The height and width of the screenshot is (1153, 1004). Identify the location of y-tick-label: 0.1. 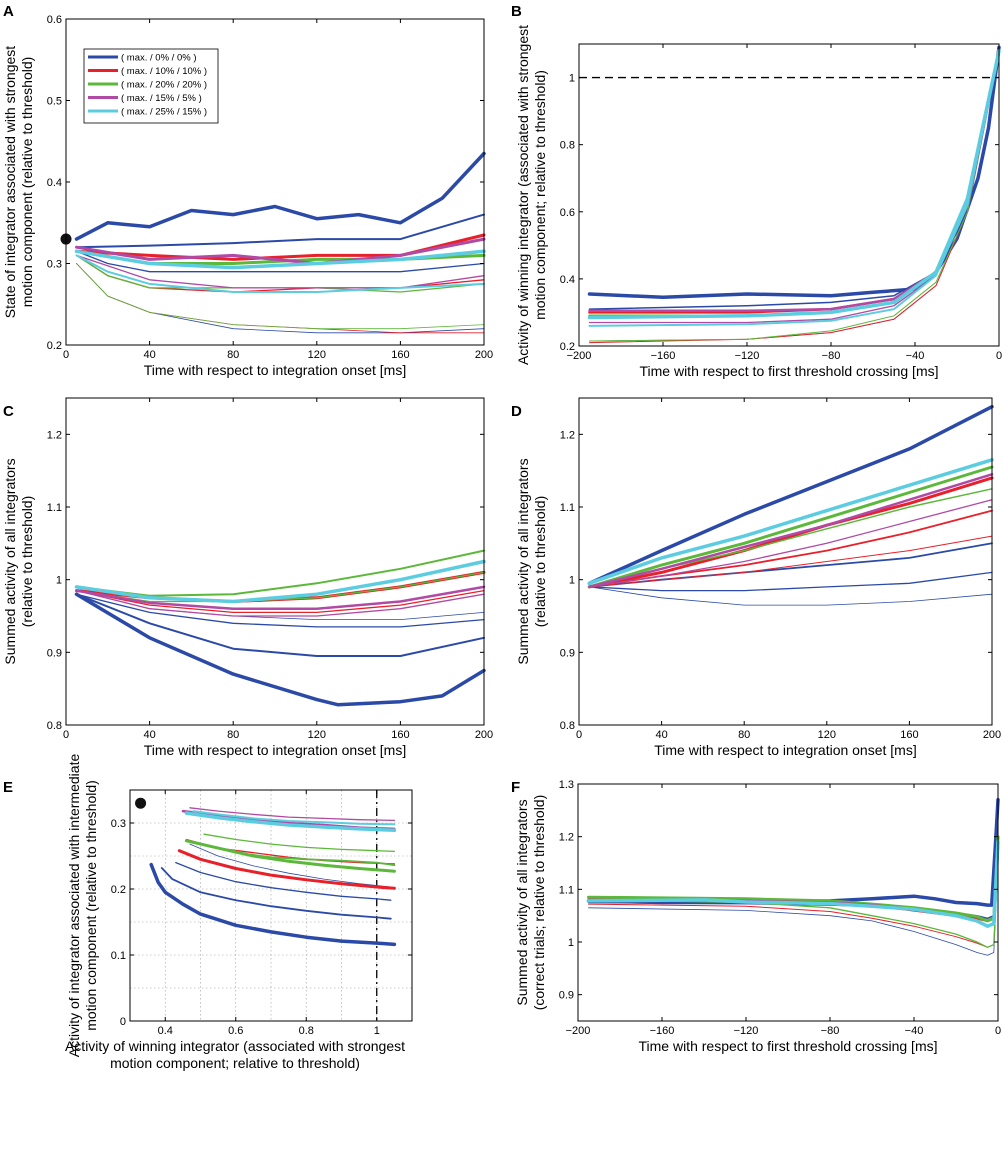
(118, 956).